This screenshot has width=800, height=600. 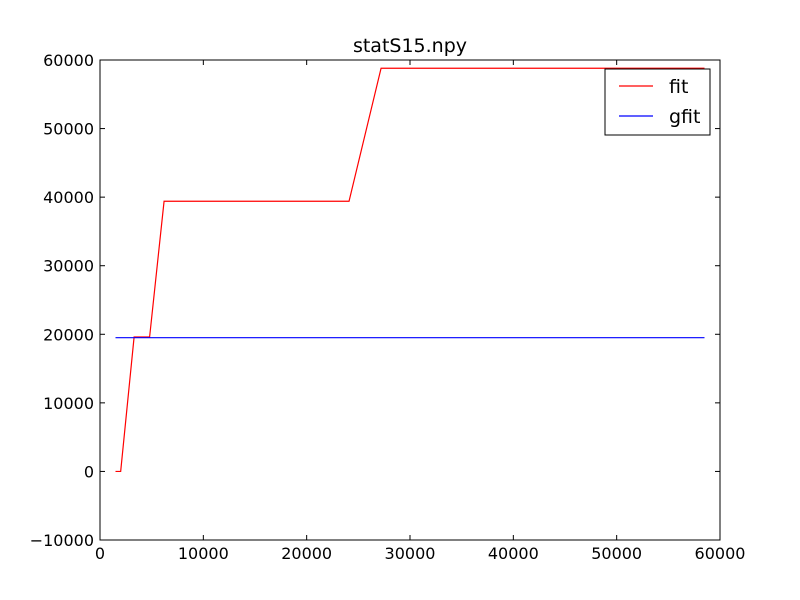 I want to click on x-tick-label: 50000, so click(x=616, y=553).